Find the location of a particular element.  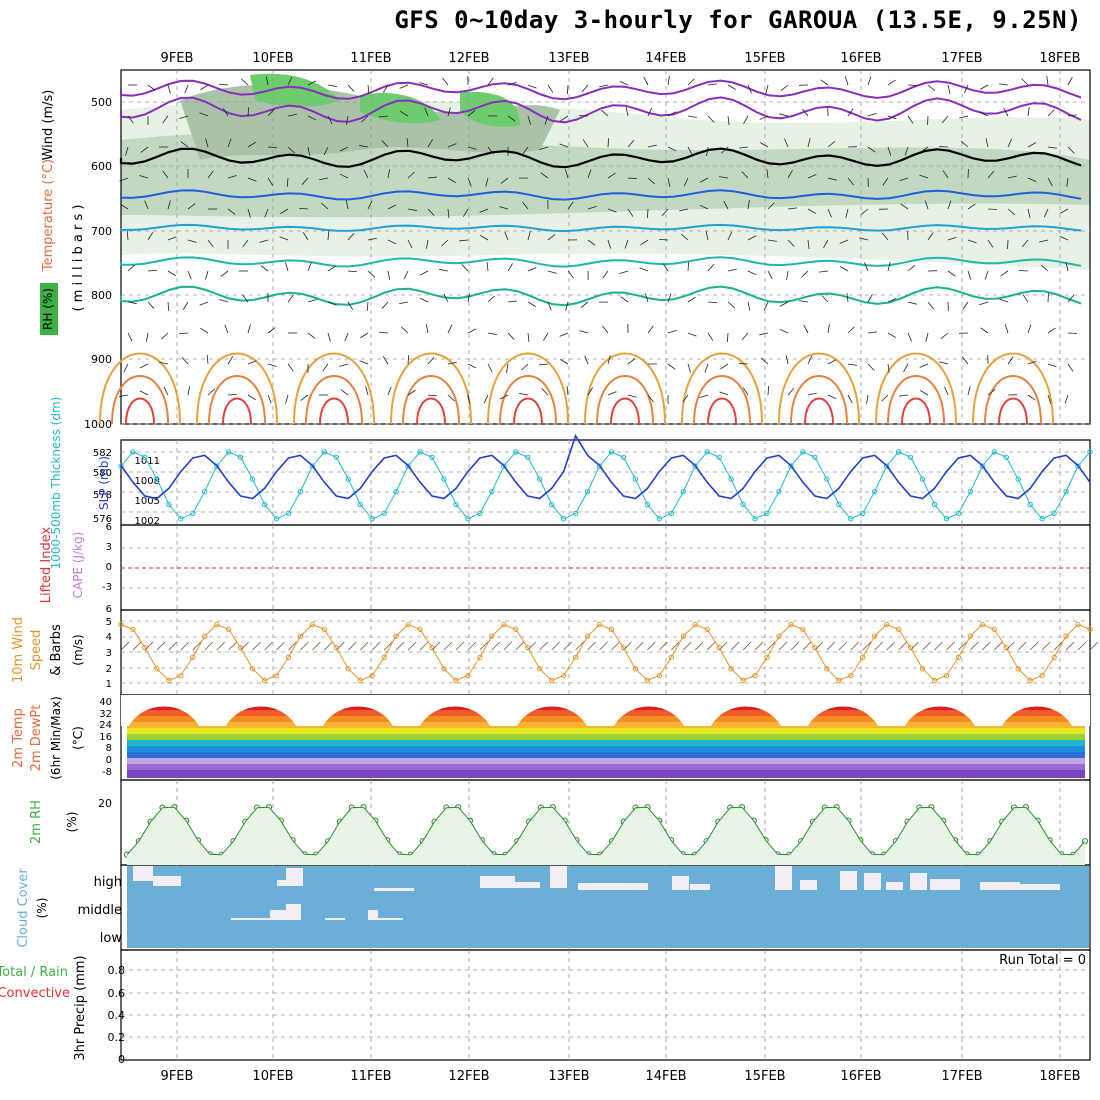

li-tick: 6 is located at coordinates (109, 609).